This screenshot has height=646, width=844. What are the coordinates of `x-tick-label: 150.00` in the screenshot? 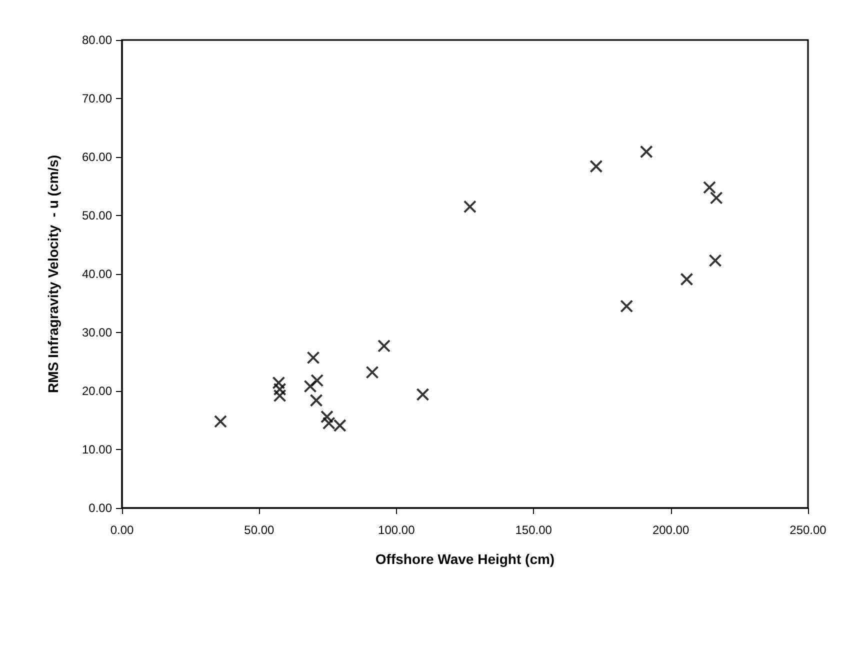 It's located at (533, 530).